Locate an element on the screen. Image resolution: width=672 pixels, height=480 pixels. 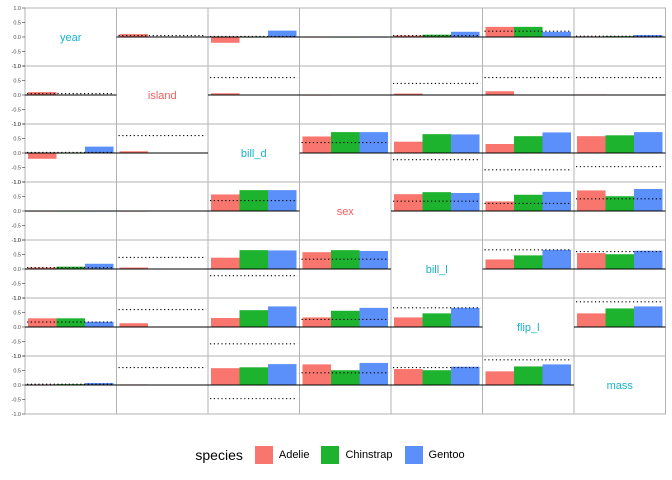
diag-label-year: year is located at coordinates (71, 38).